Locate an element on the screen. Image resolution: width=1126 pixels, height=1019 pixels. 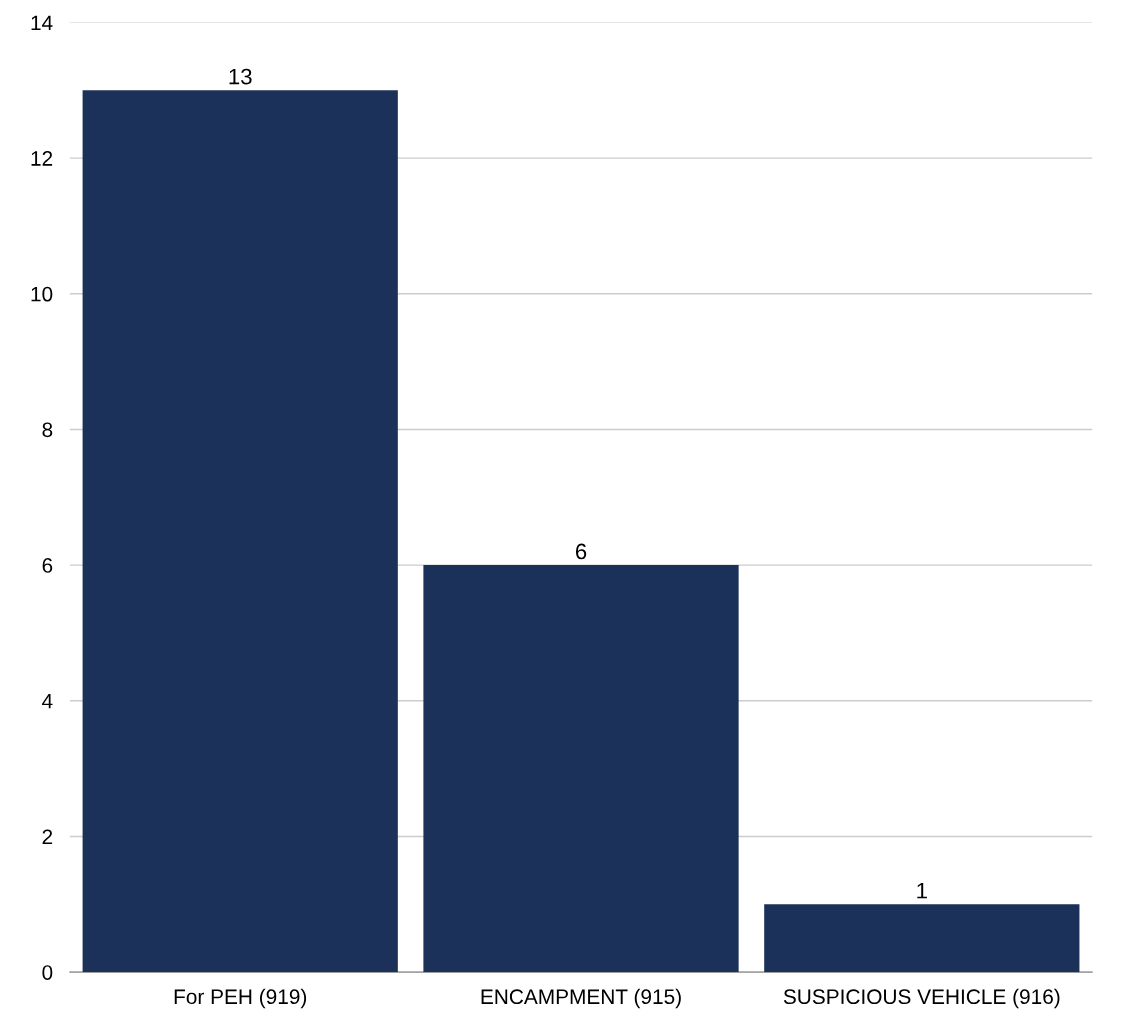
x-tick-label: SUSPICIOUS VEHICLE (916) is located at coordinates (921, 998).